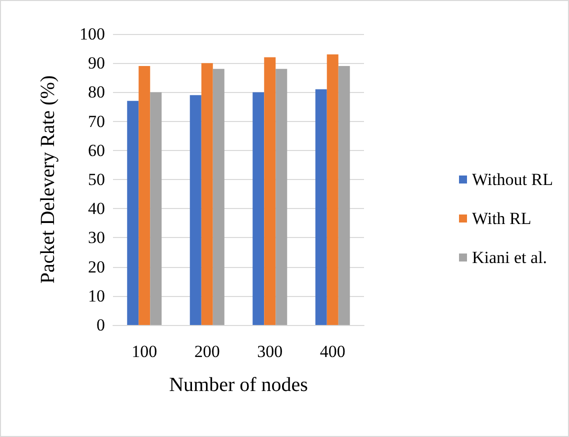 This screenshot has width=569, height=437. Describe the element at coordinates (96, 296) in the screenshot. I see `y-tick-label: 10` at that location.